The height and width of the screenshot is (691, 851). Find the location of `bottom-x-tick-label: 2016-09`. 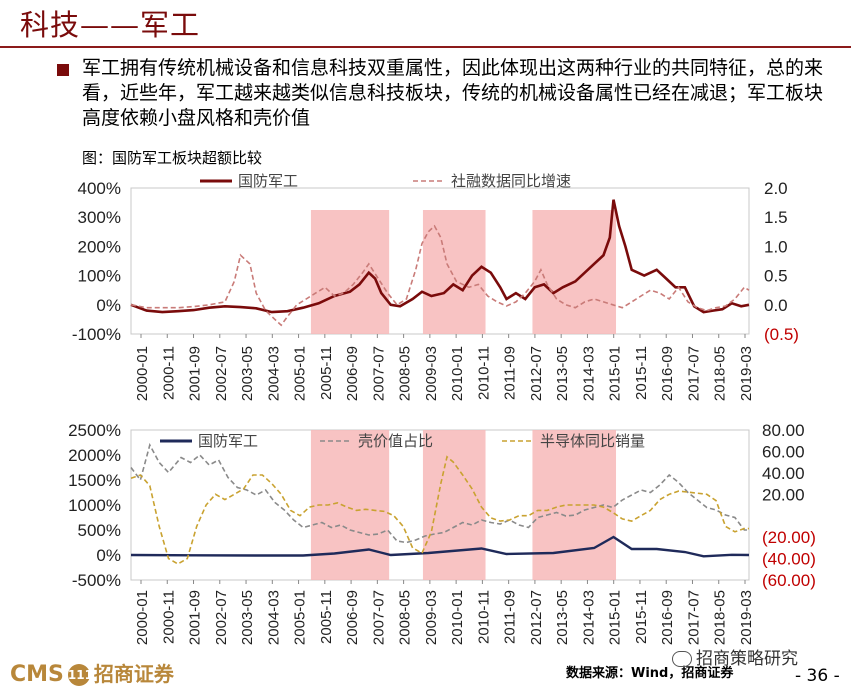

bottom-x-tick-label: 2016-09 is located at coordinates (667, 617).